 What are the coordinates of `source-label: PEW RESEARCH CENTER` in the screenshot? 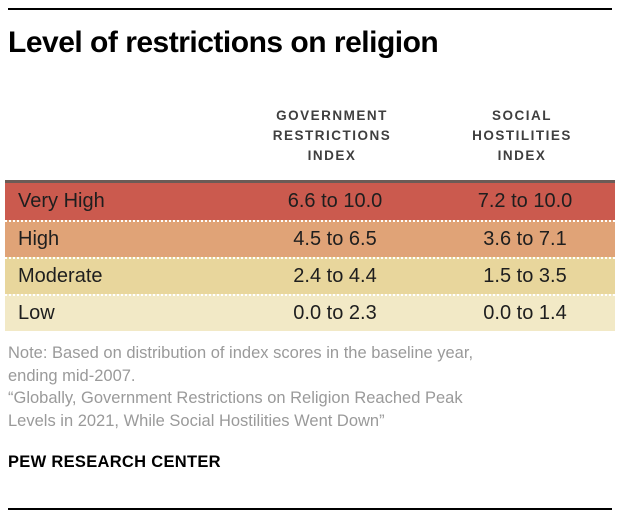 It's located at (114, 462).